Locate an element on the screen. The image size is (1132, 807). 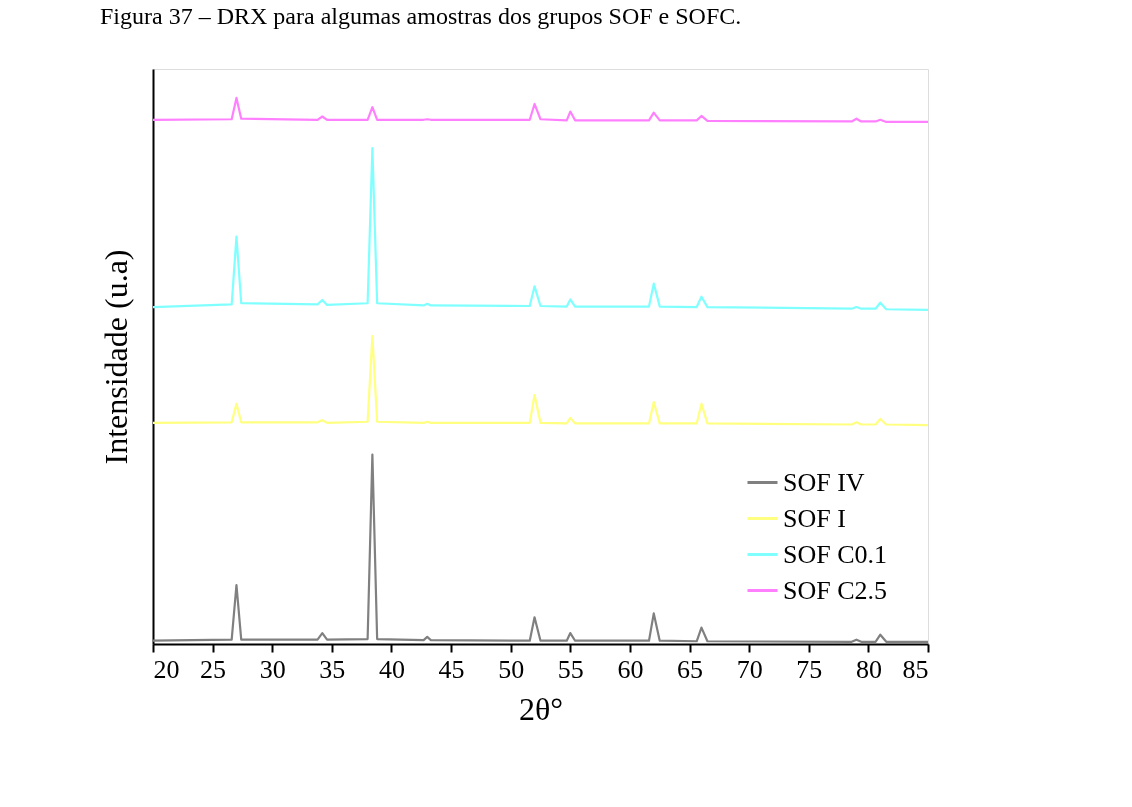
y-axis-title: Intensidade (u.a) is located at coordinates (115, 357).